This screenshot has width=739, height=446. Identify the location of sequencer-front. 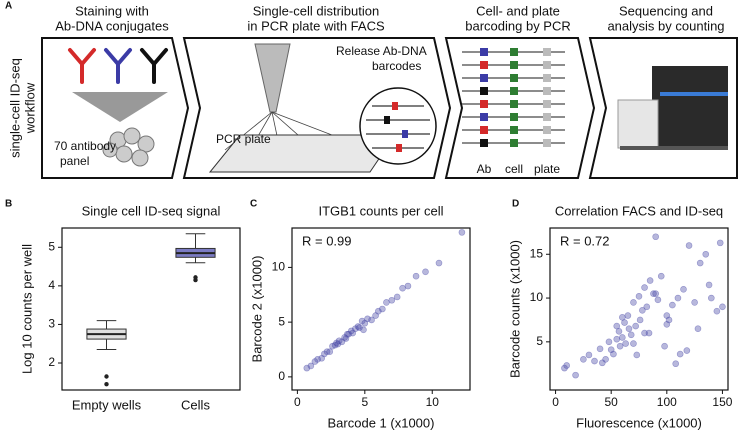
(638, 124).